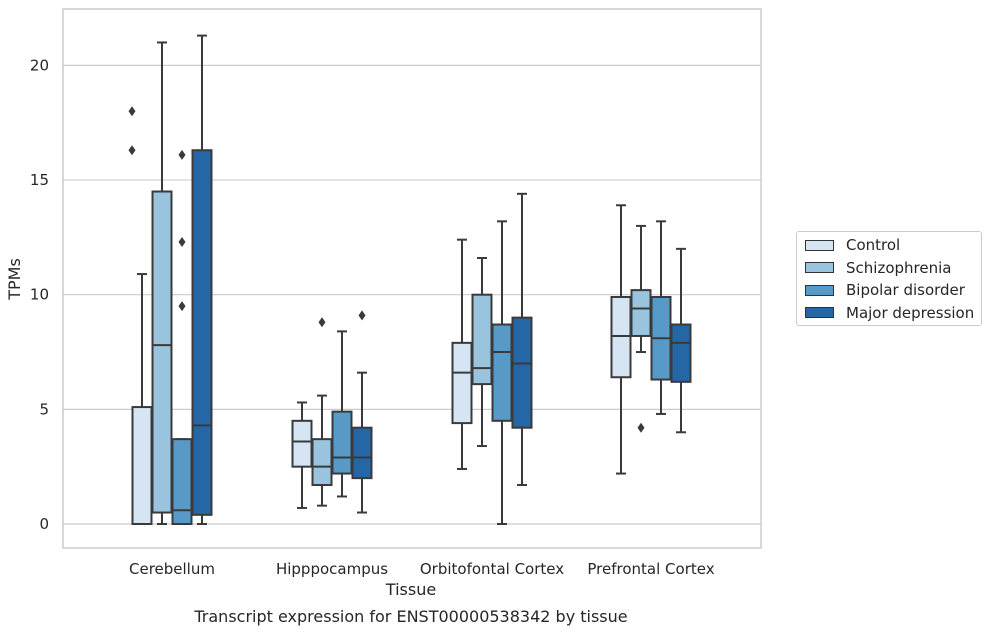  What do you see at coordinates (44, 524) in the screenshot?
I see `y-tick-label: 0` at bounding box center [44, 524].